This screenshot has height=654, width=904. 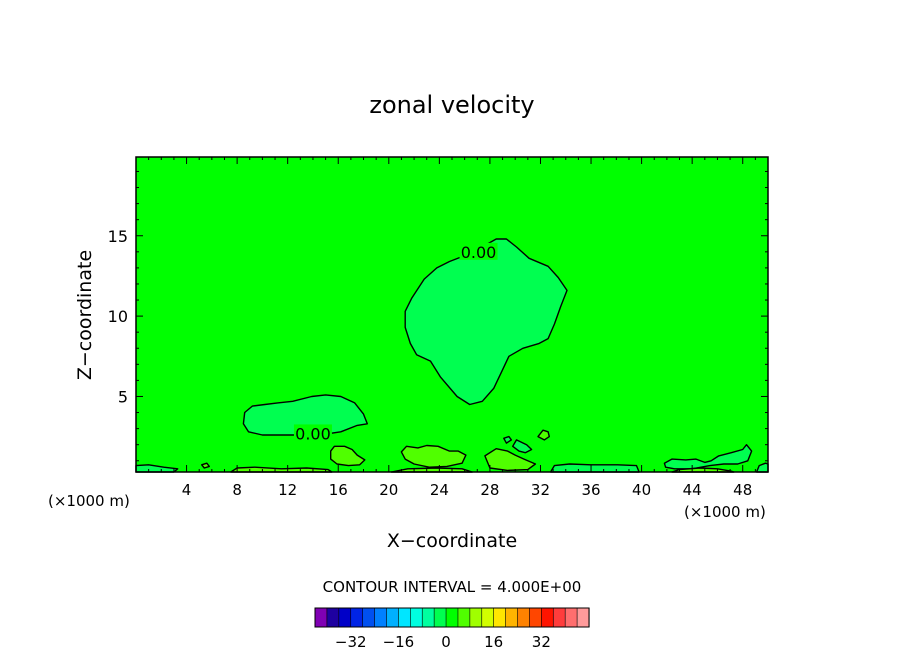 What do you see at coordinates (338, 490) in the screenshot?
I see `x-tick-label: 16` at bounding box center [338, 490].